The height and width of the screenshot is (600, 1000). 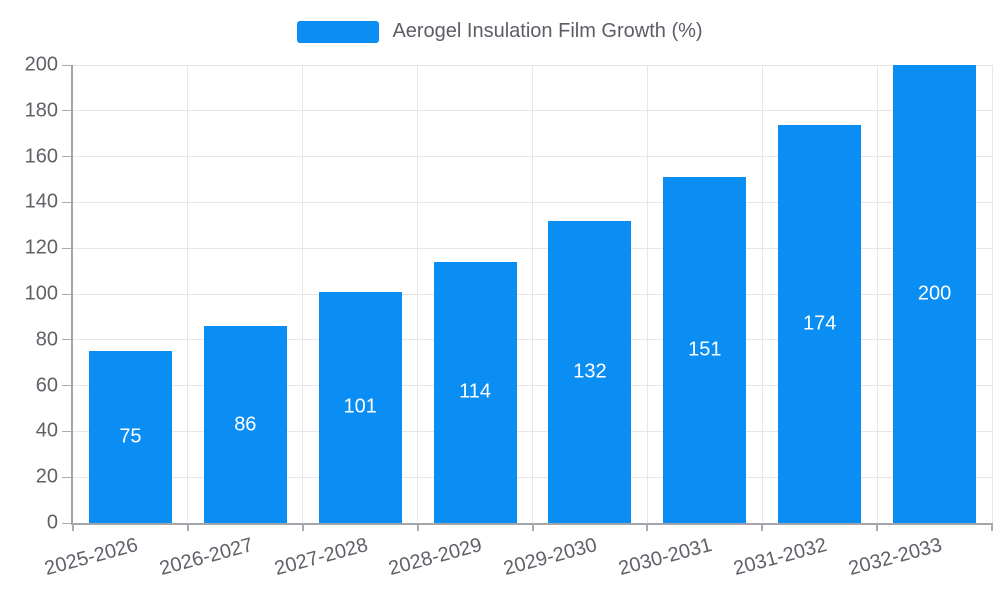 I want to click on y-axis-label: 0, so click(x=52, y=522).